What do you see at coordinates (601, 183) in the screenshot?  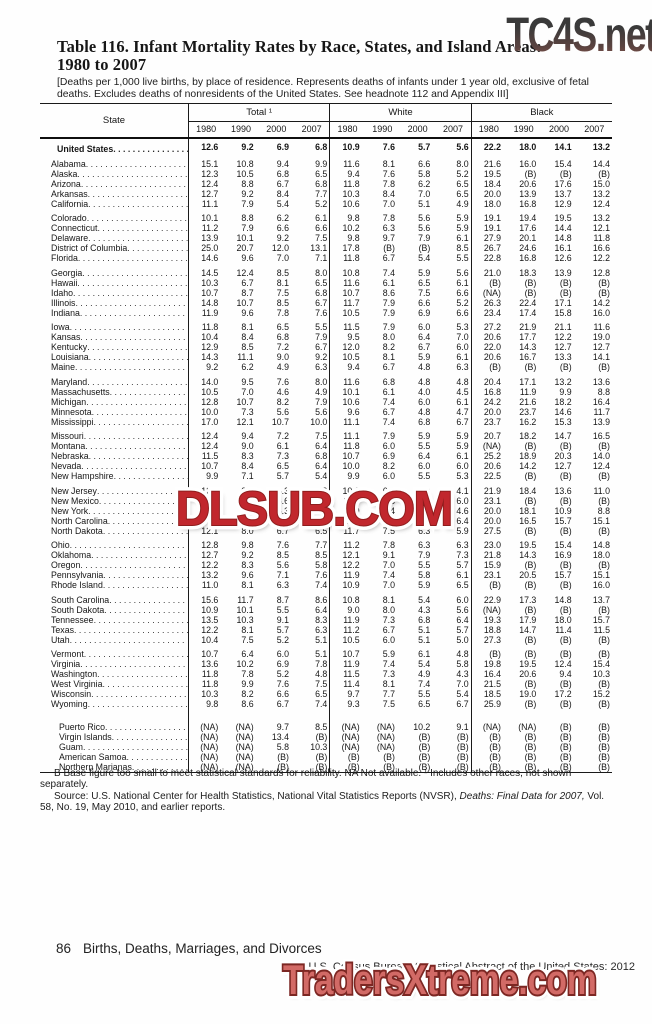 I see `value-cell: 15.0` at bounding box center [601, 183].